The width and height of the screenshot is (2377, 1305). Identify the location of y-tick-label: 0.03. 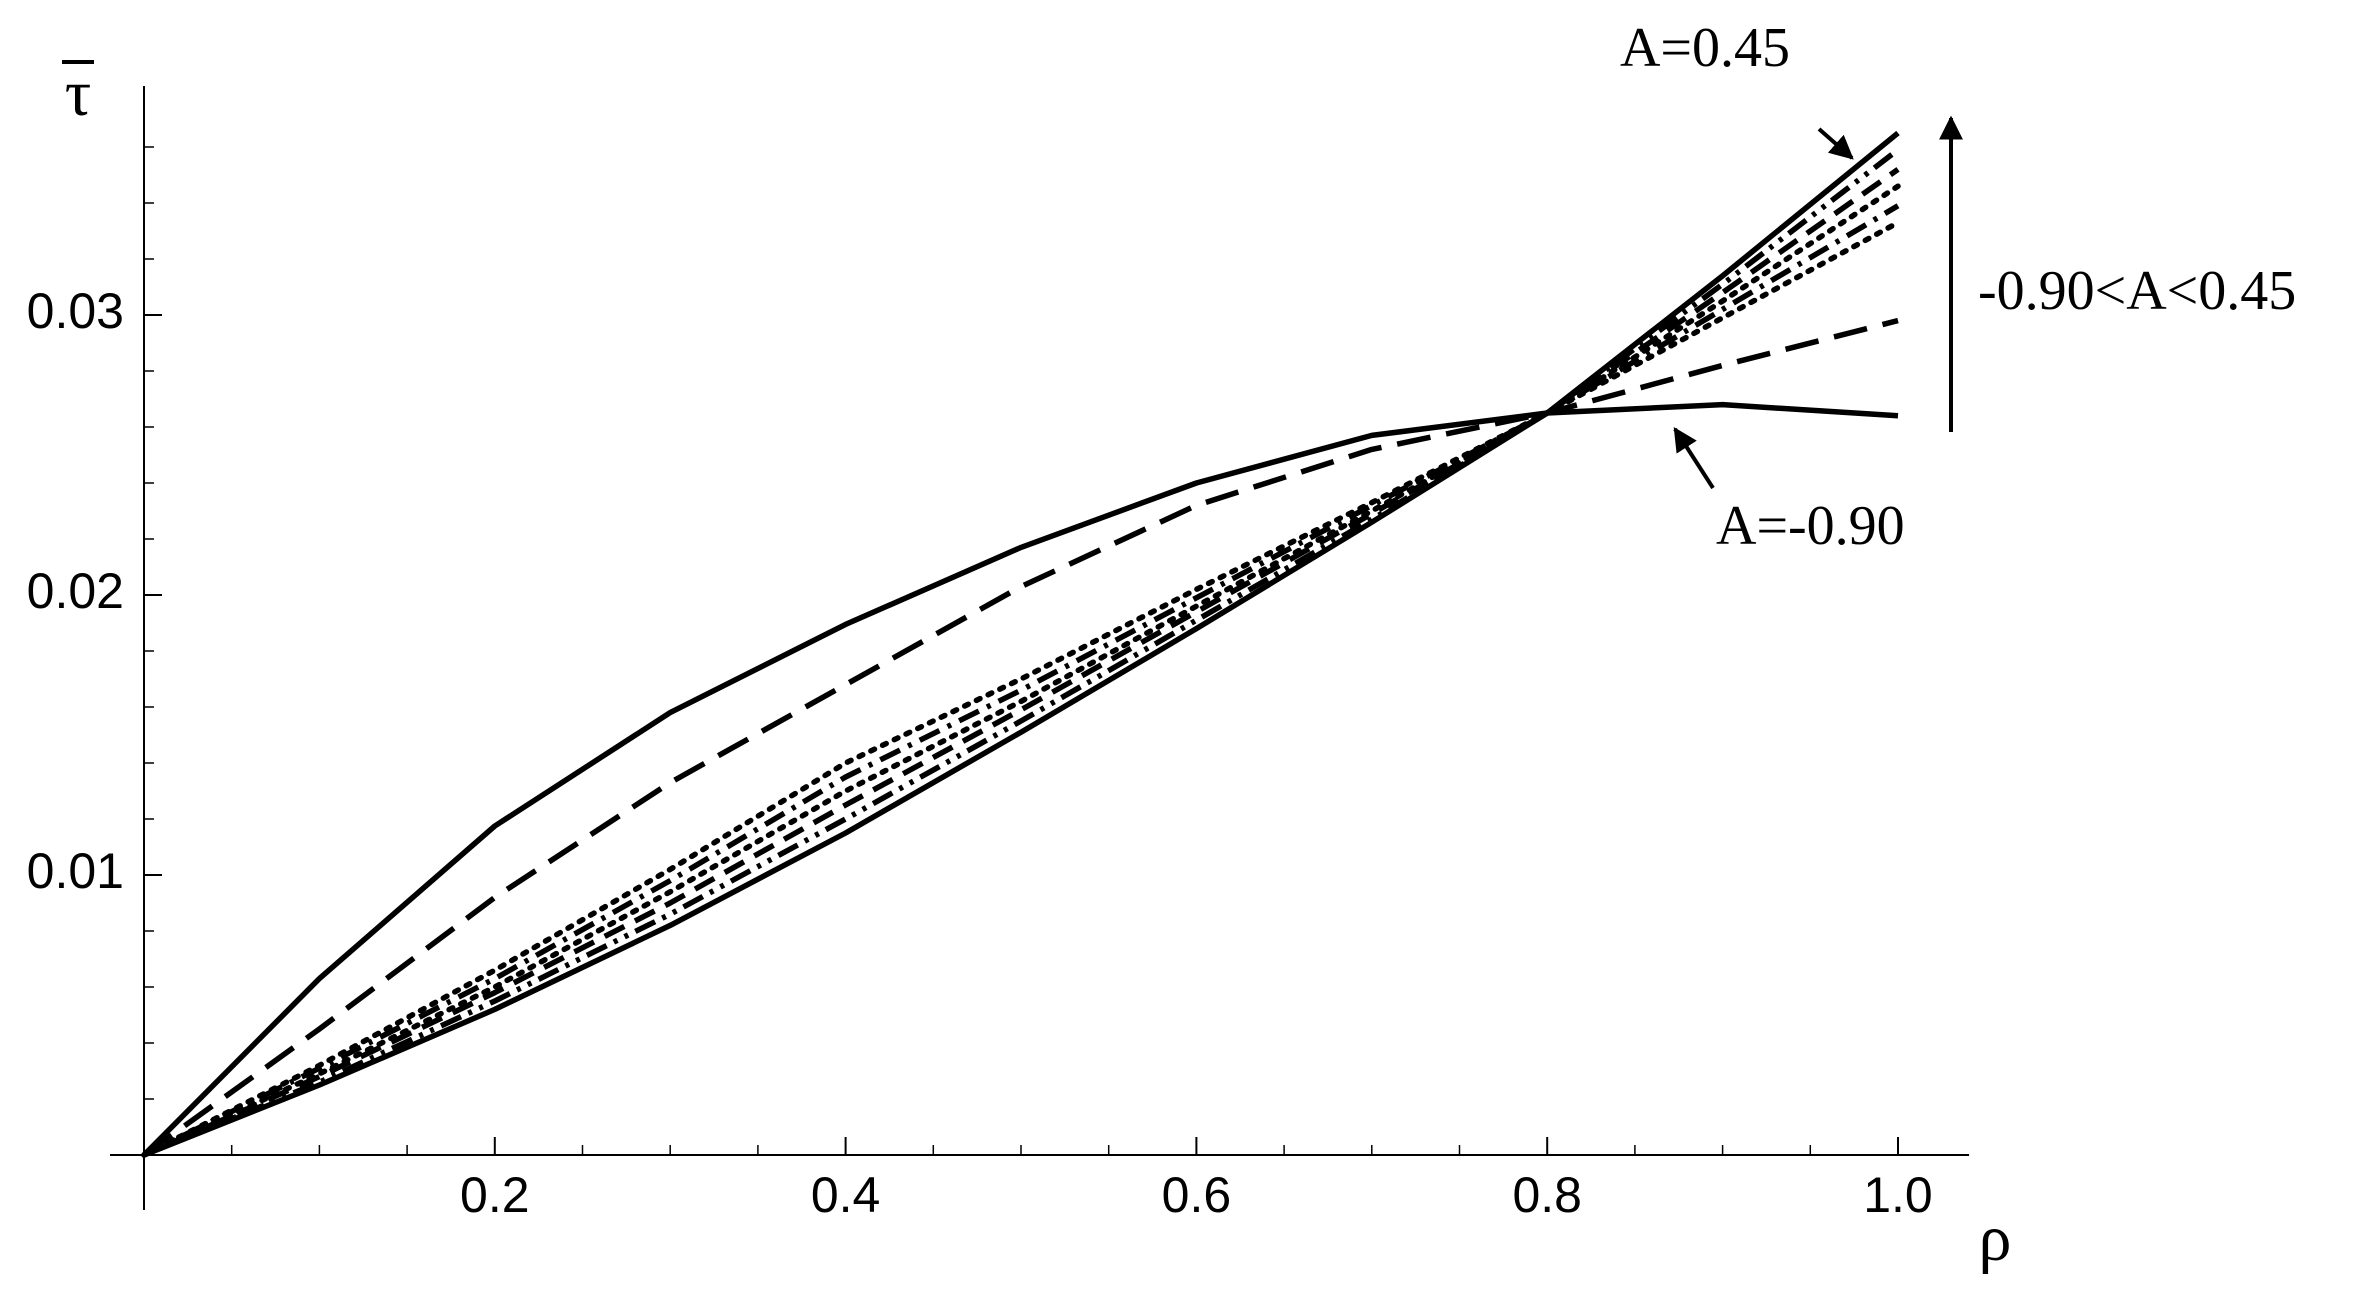
(75, 311).